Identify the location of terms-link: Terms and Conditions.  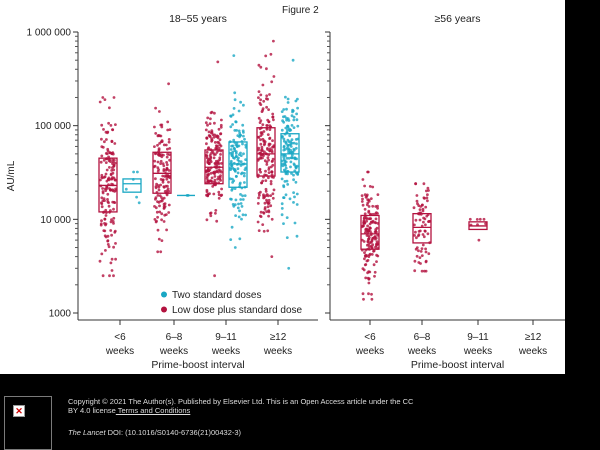
(153, 410).